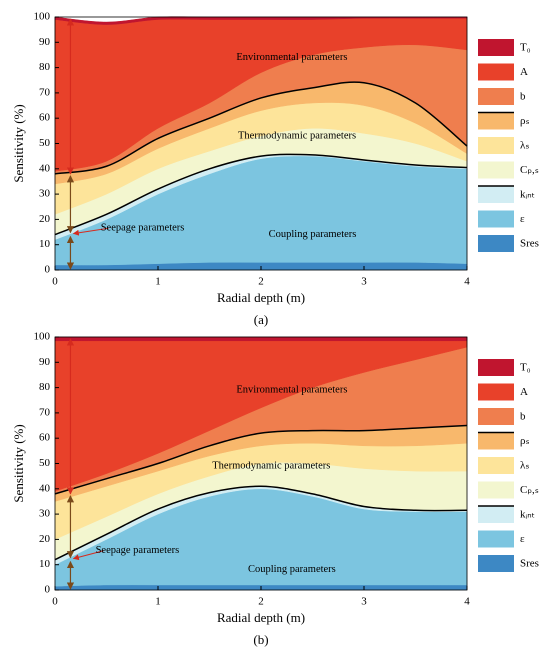  Describe the element at coordinates (261, 319) in the screenshot. I see `caption: (a)` at that location.